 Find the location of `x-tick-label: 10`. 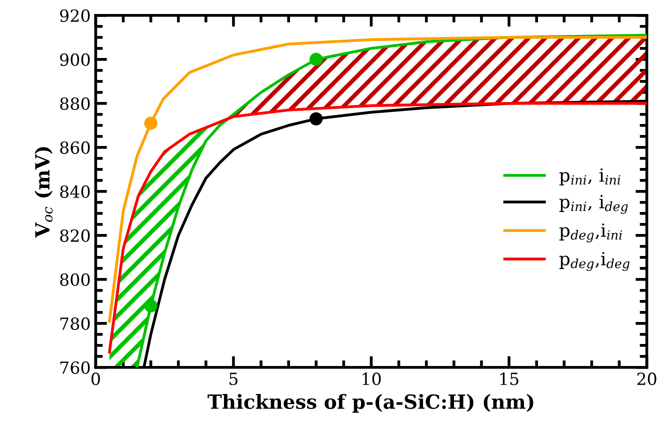

x-tick-label: 10 is located at coordinates (371, 379).